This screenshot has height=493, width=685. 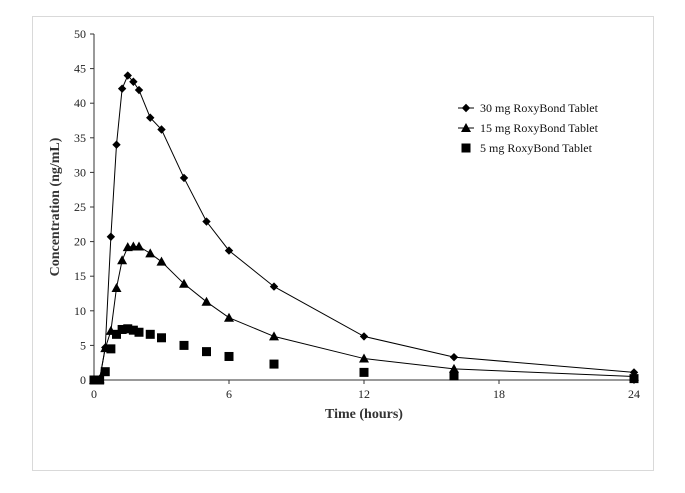 What do you see at coordinates (80, 276) in the screenshot?
I see `y-tick-label: 15` at bounding box center [80, 276].